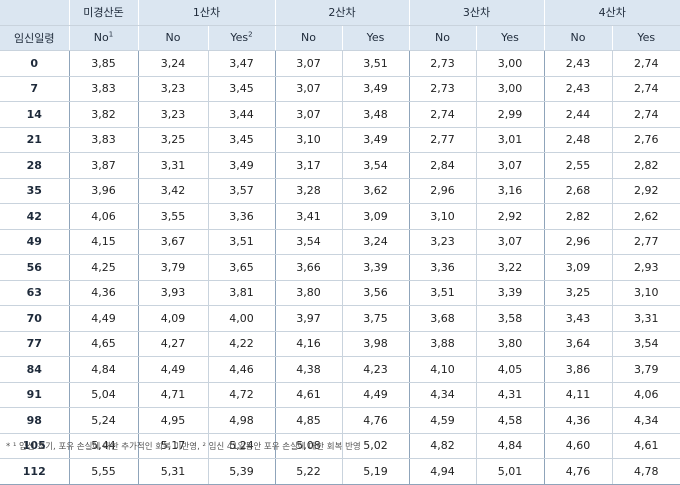 This screenshot has height=485, width=680. What do you see at coordinates (308, 293) in the screenshot?
I see `parity2-no-cell: 3,80` at bounding box center [308, 293].